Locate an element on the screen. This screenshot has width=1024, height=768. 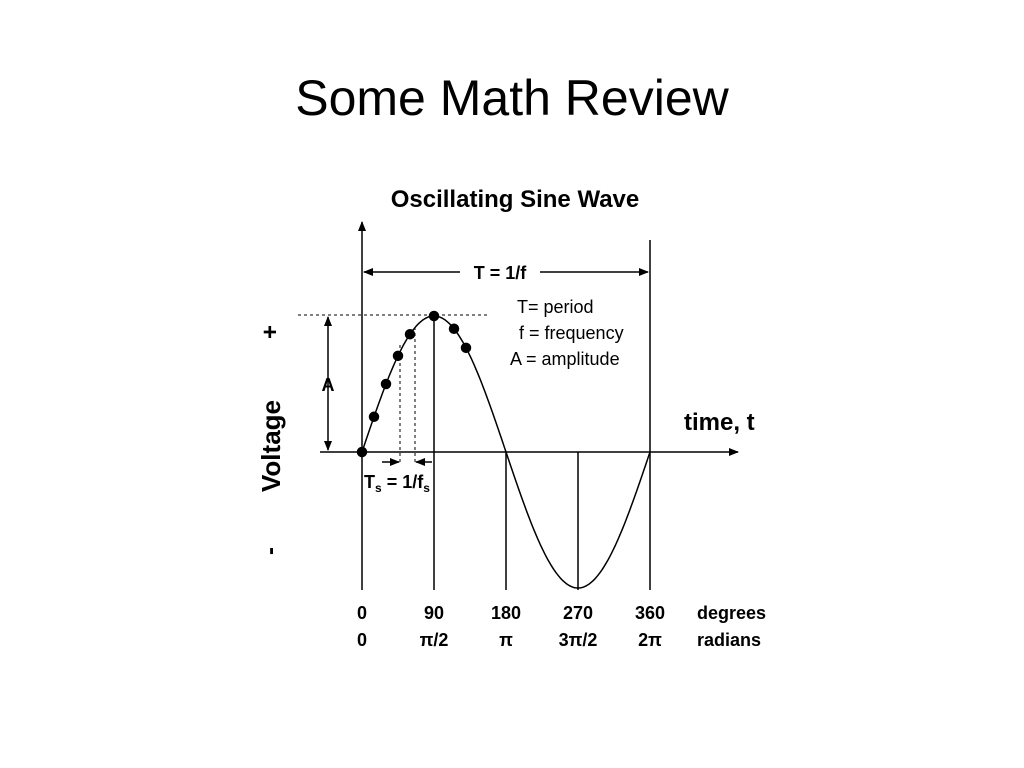
legend-item: A = amplitude is located at coordinates (565, 359).